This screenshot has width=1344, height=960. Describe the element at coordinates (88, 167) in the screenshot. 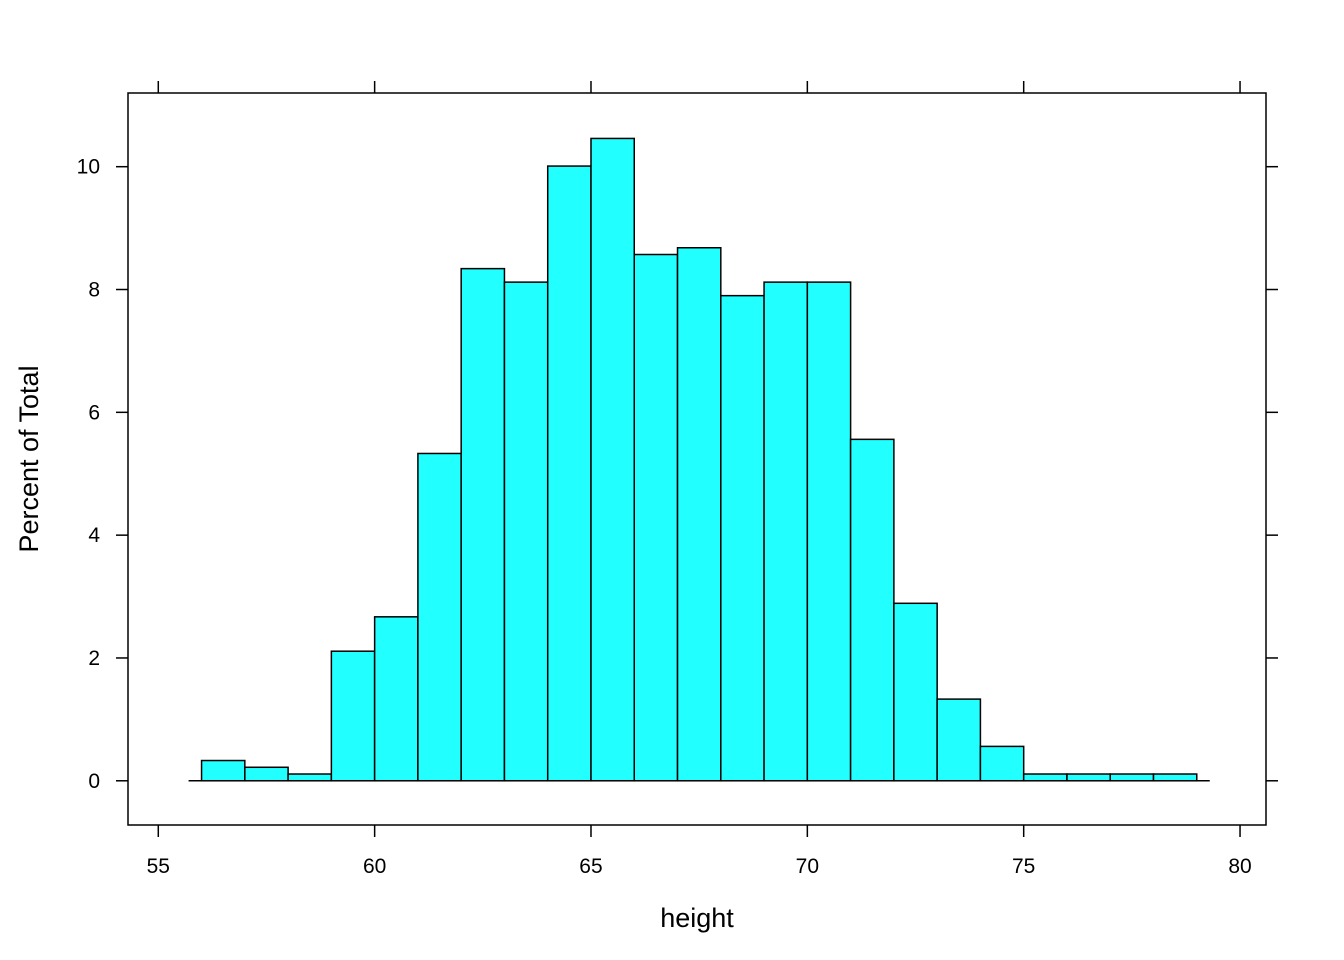

I see `y-tick-label-10: 10` at that location.